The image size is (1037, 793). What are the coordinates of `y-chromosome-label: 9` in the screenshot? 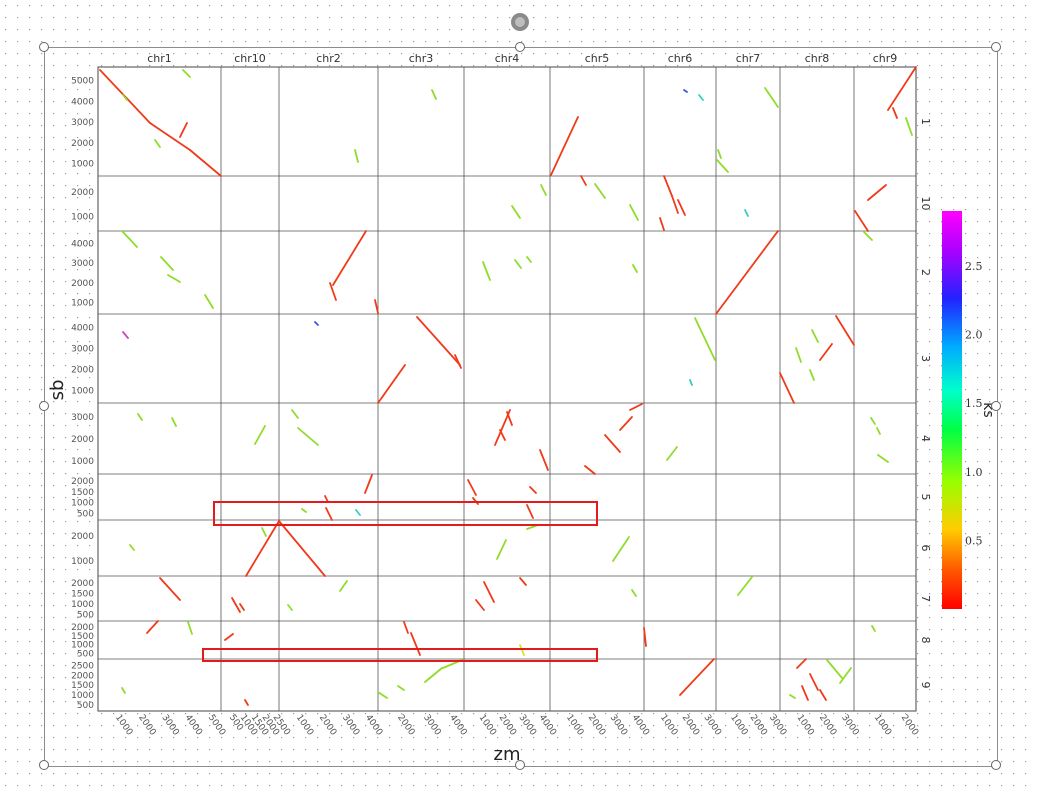 It's located at (925, 685).